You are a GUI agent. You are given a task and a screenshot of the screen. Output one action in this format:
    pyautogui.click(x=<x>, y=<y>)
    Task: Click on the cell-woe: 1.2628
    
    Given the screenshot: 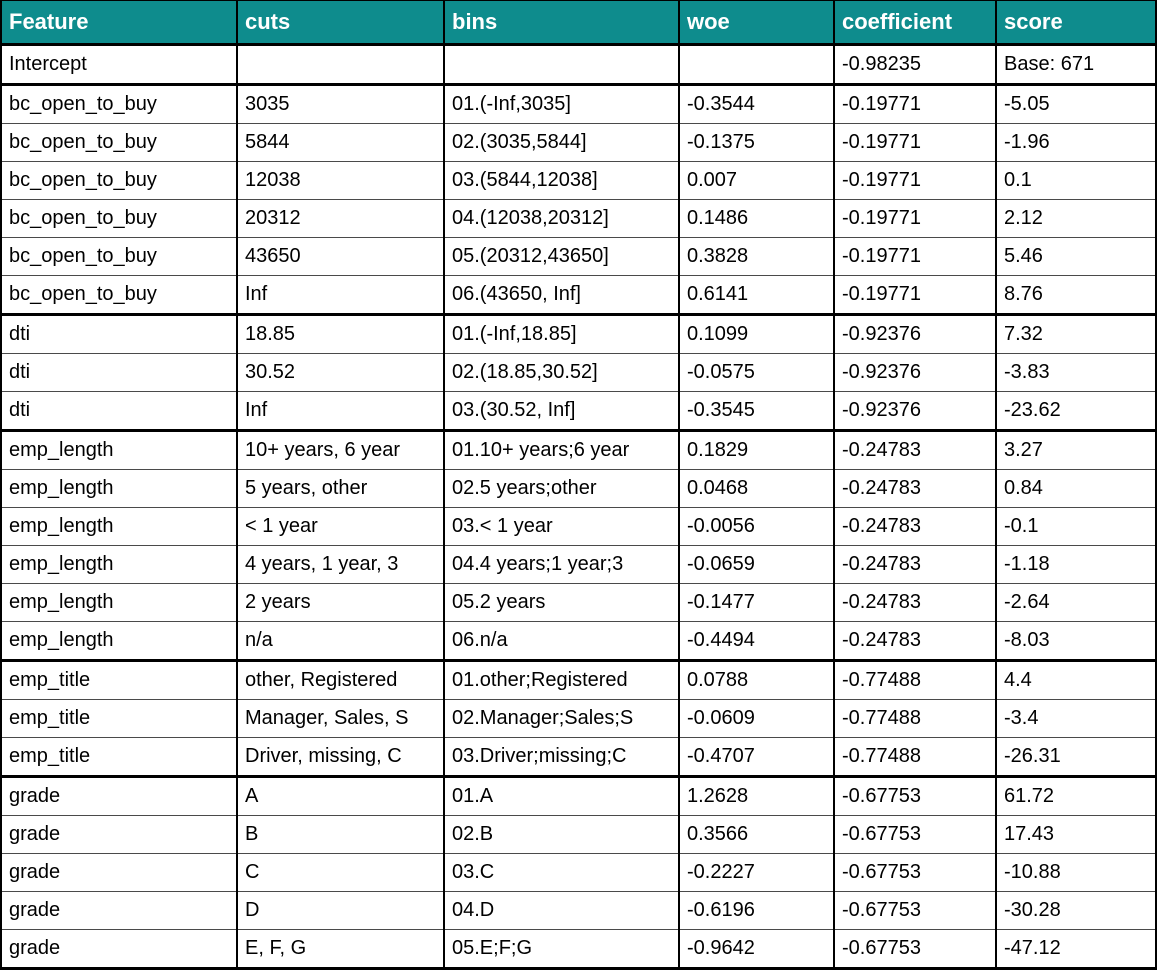 What is the action you would take?
    pyautogui.click(x=756, y=795)
    